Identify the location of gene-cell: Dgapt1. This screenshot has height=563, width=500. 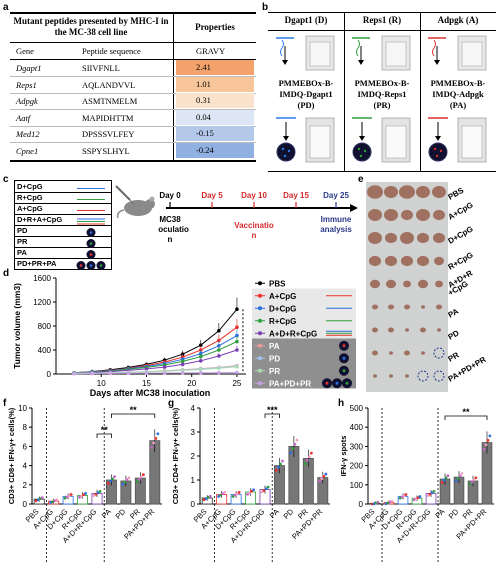
(29, 68).